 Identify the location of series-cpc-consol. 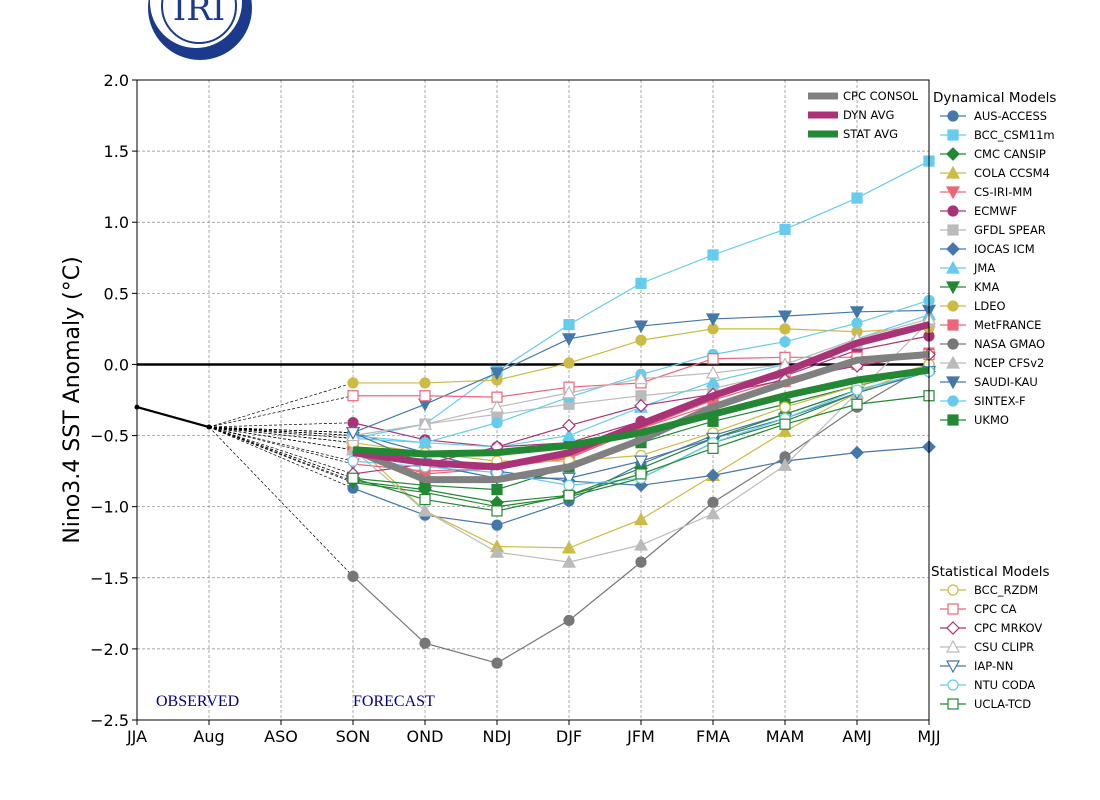
(640, 417).